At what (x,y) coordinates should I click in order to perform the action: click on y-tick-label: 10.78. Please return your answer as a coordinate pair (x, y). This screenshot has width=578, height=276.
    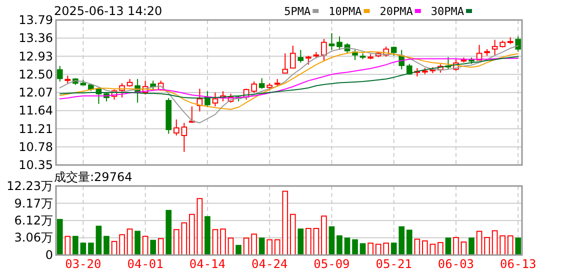
    Looking at the image, I should click on (35, 147).